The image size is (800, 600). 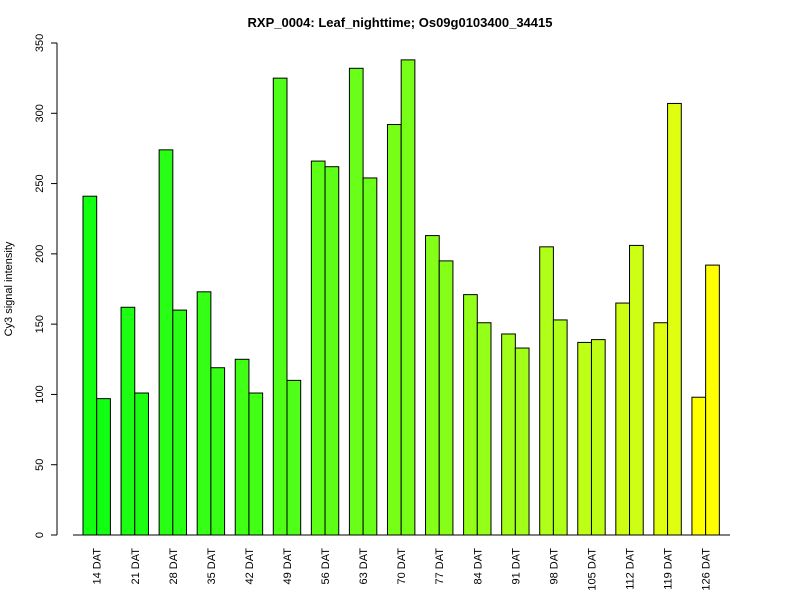 I want to click on y-tick-label: 100, so click(x=40, y=394).